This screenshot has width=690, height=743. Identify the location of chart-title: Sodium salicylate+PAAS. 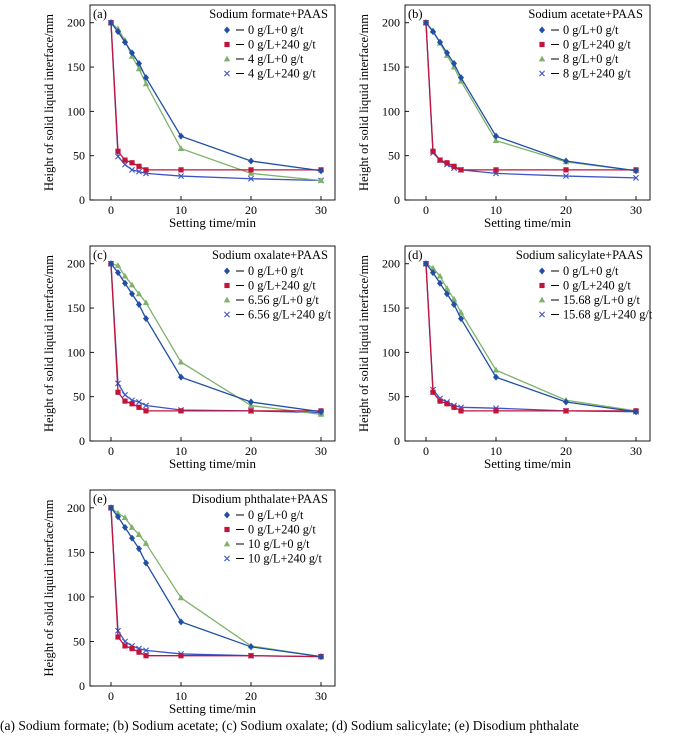
(579, 255).